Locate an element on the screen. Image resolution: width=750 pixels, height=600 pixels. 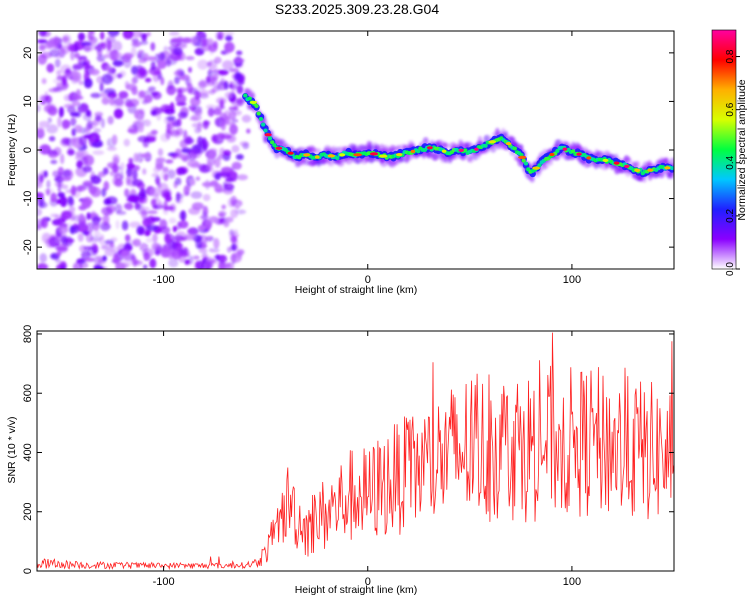
colorbar-label: Normalized spectral amplitude is located at coordinates (742, 149).